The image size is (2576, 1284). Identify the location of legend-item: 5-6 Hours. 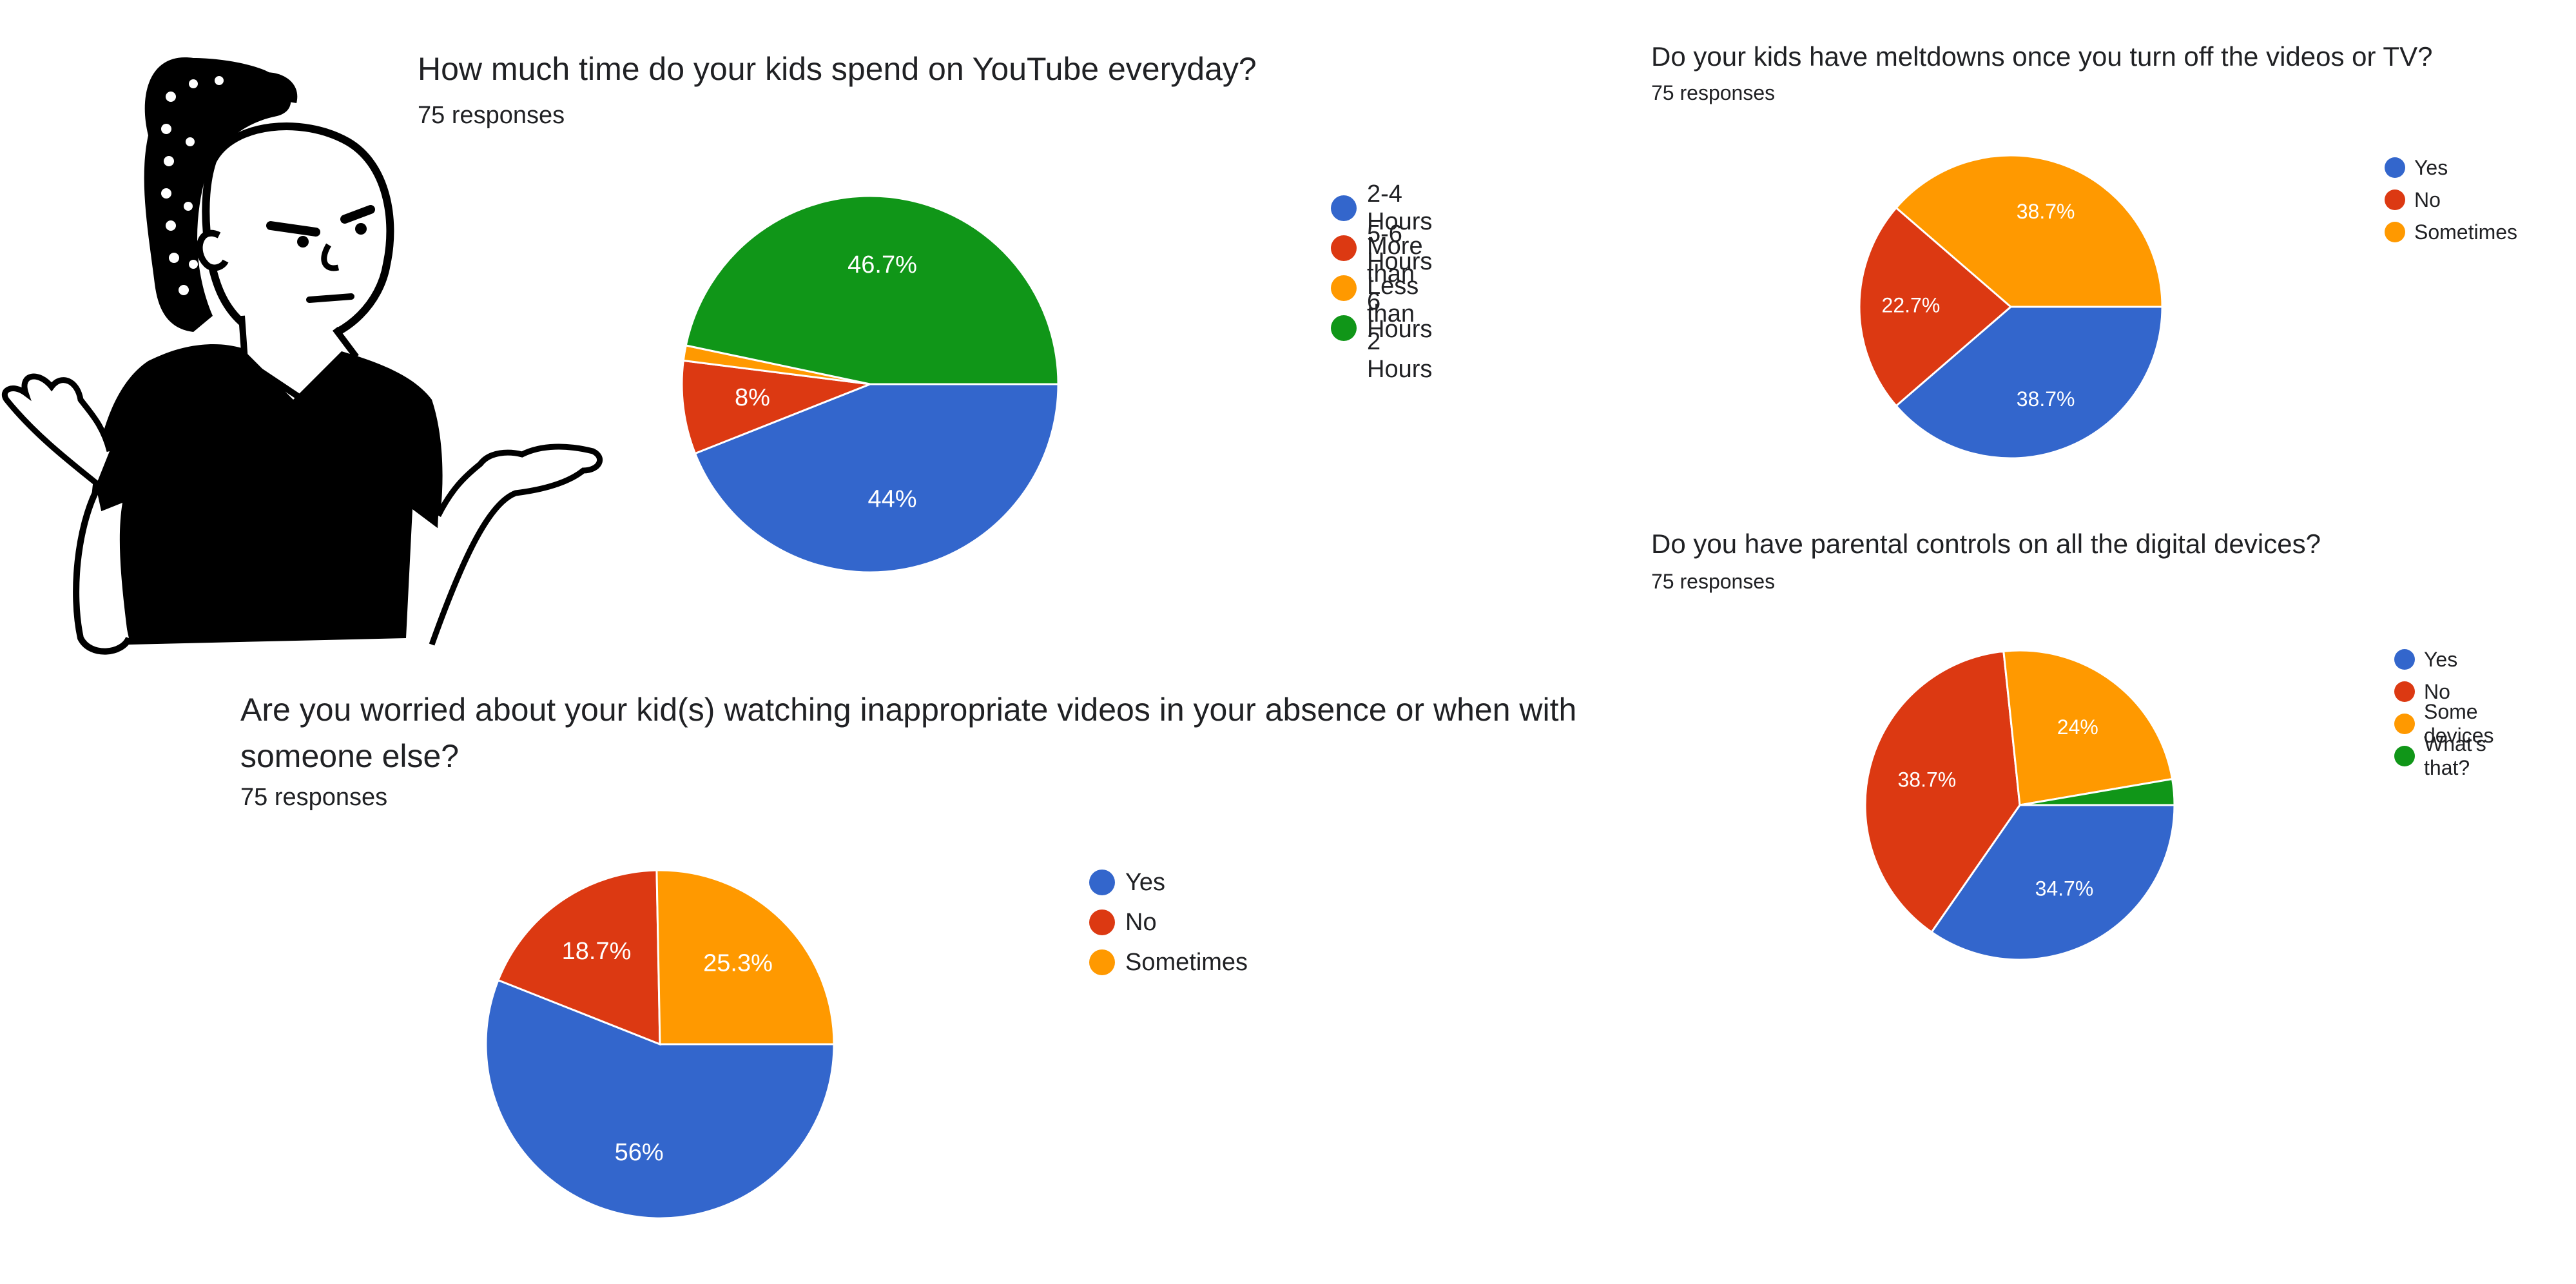
(1381, 247).